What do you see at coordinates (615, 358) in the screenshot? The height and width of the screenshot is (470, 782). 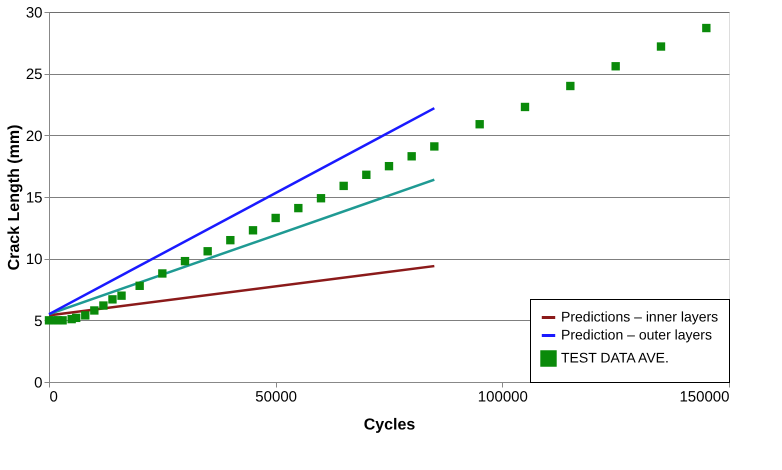 I see `legend-label: TEST DATA AVE.` at bounding box center [615, 358].